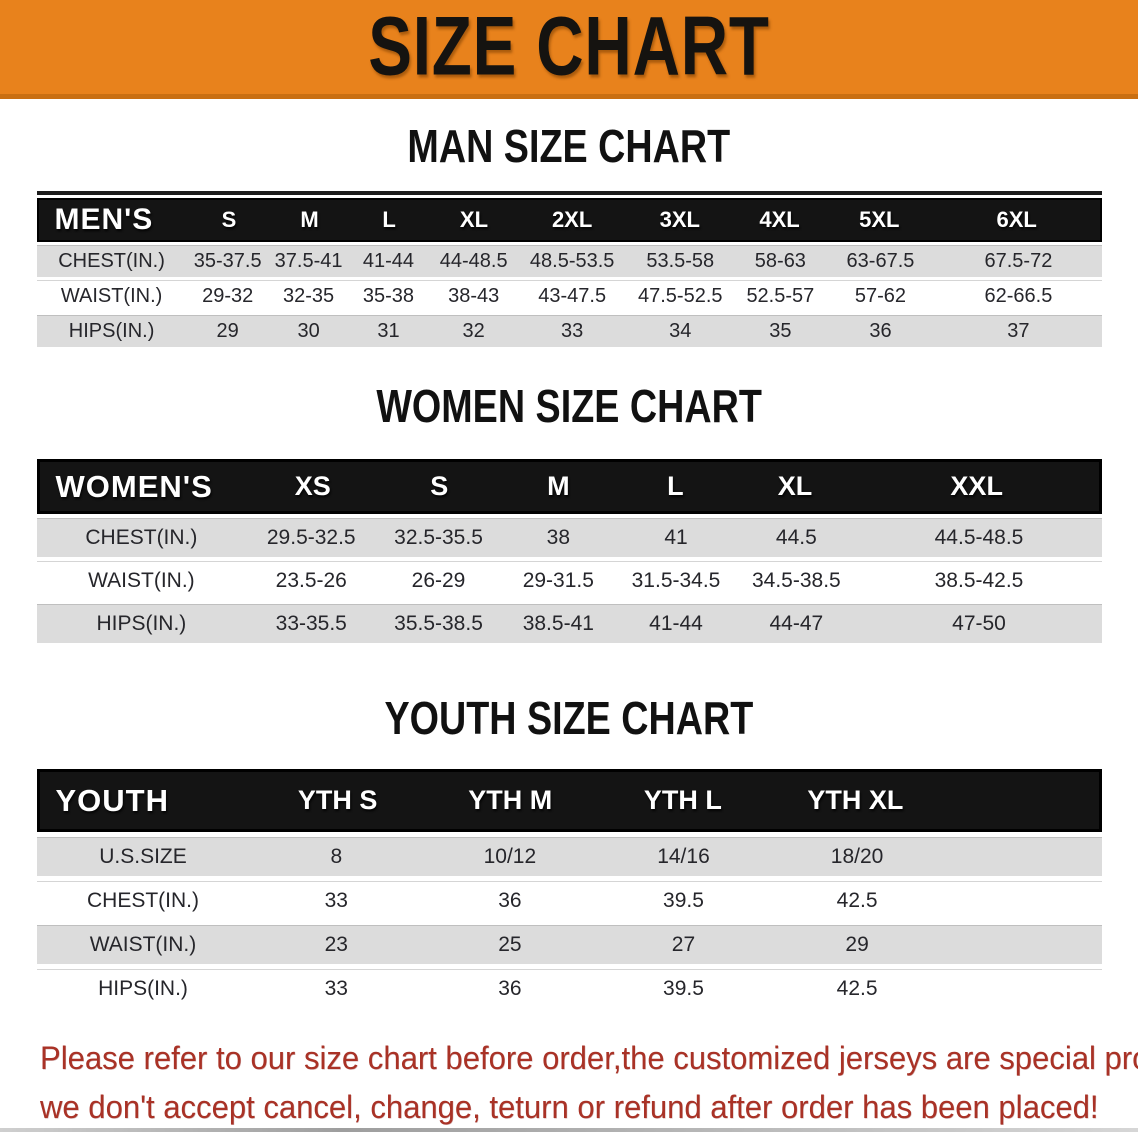 This screenshot has height=1132, width=1138. Describe the element at coordinates (229, 219) in the screenshot. I see `men-col-s: S` at that location.